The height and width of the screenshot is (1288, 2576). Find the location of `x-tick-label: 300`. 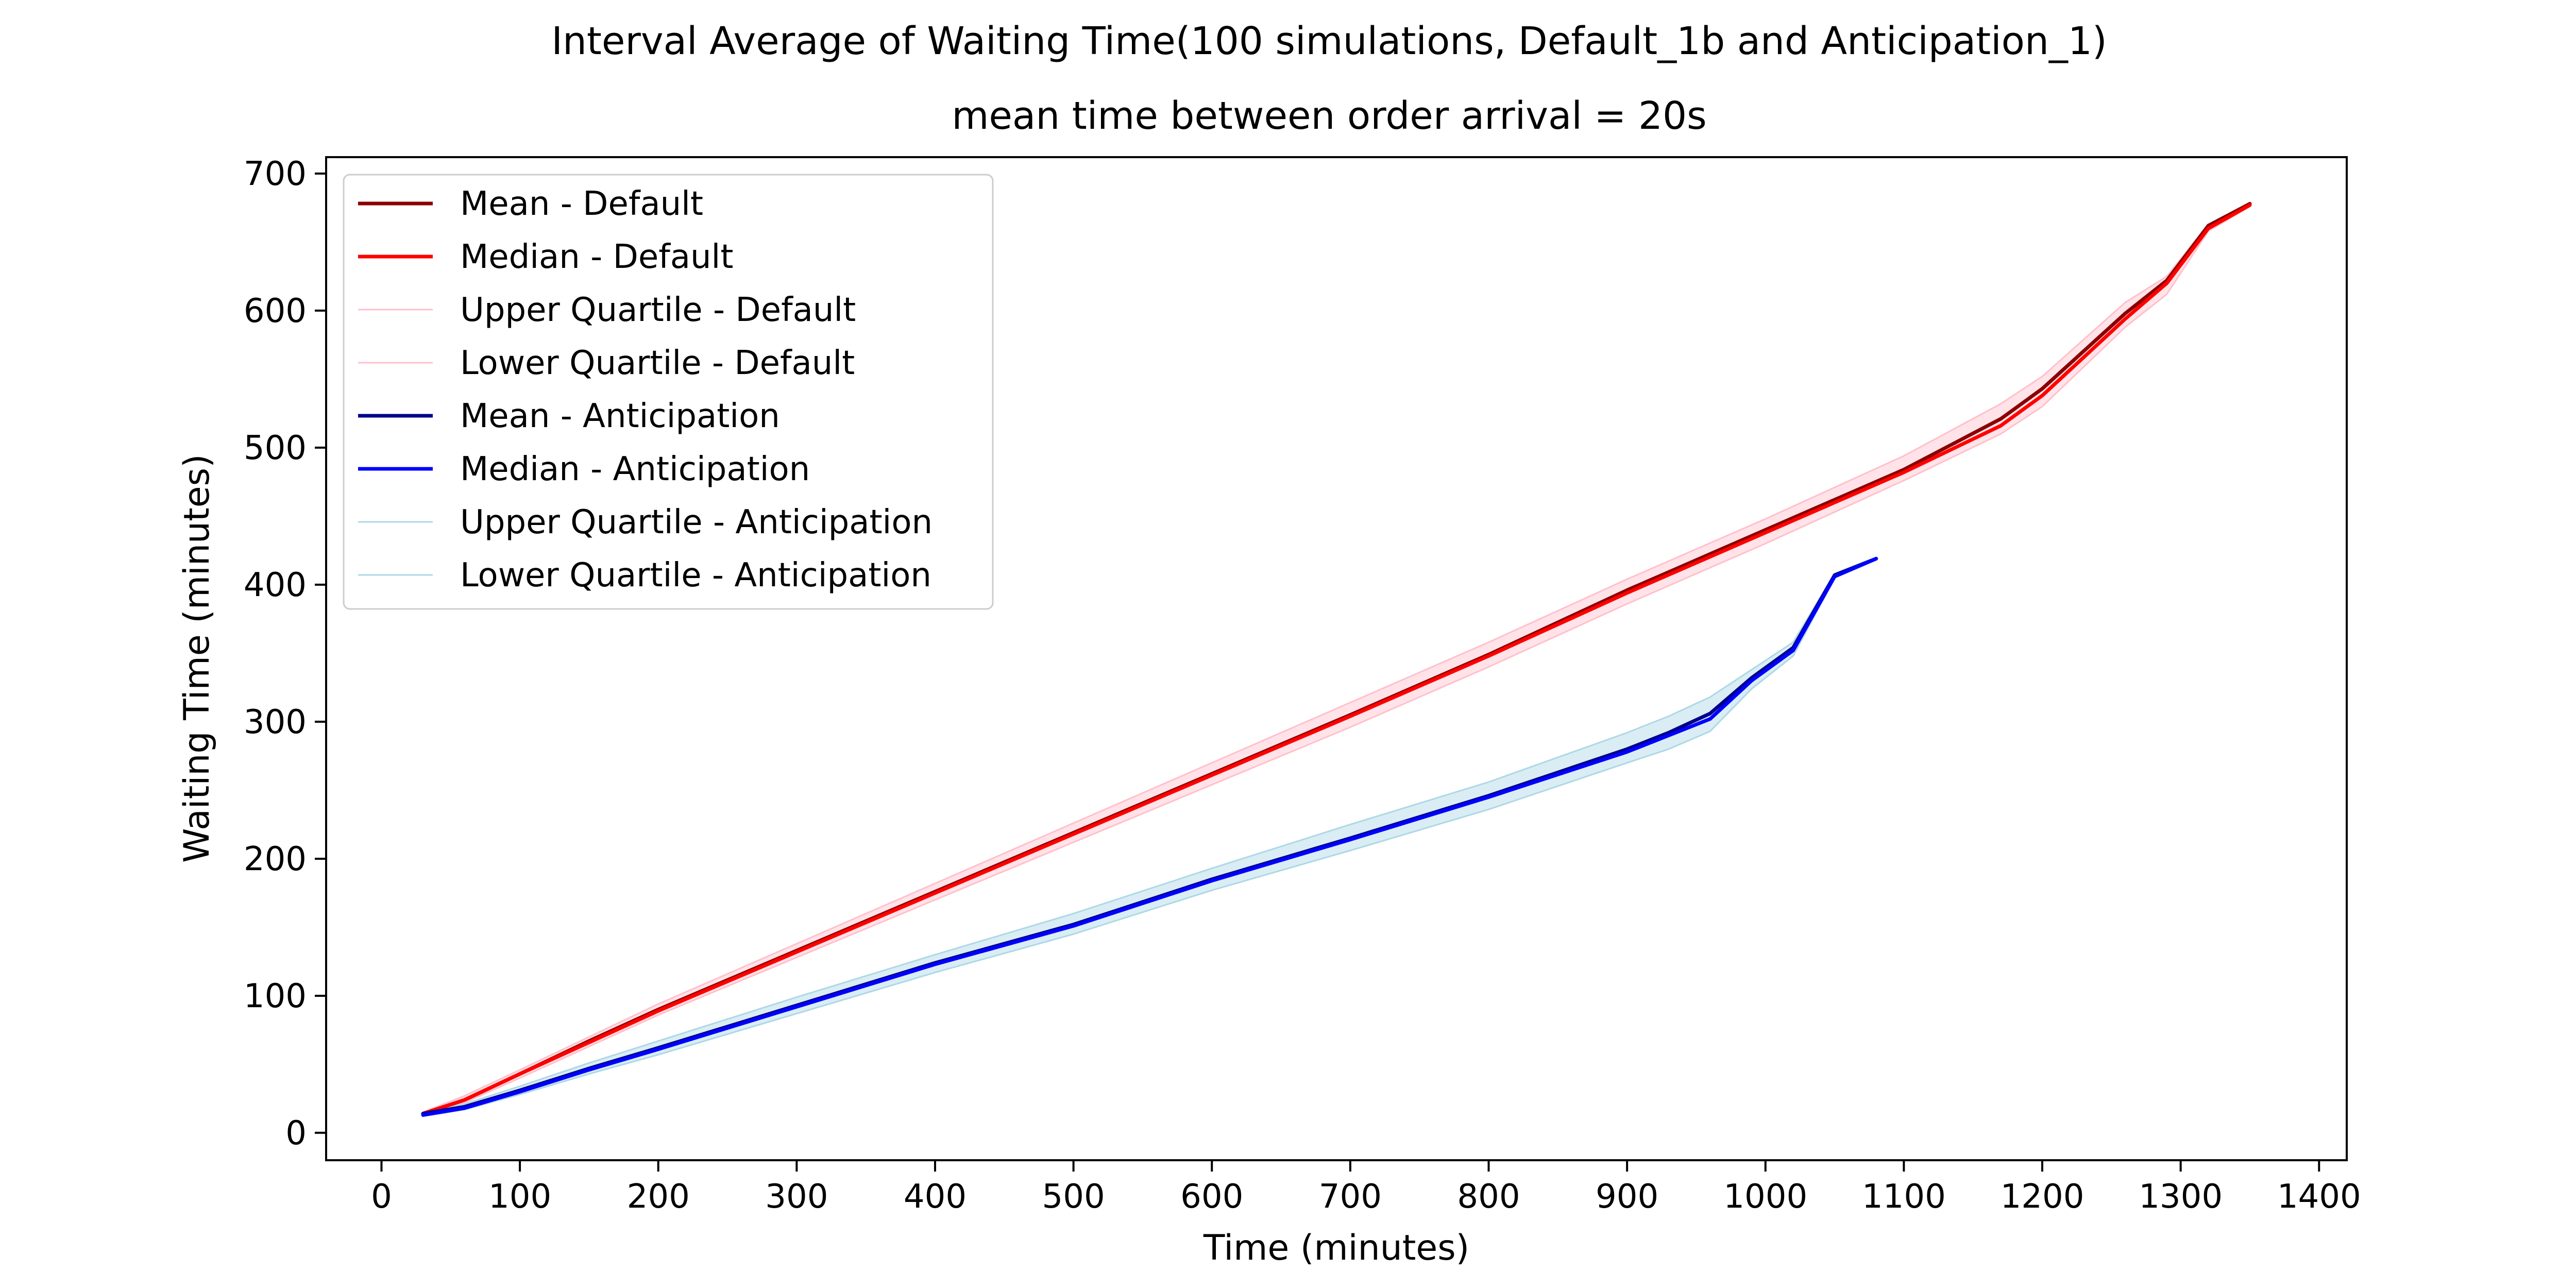

x-tick-label: 300 is located at coordinates (796, 1197).